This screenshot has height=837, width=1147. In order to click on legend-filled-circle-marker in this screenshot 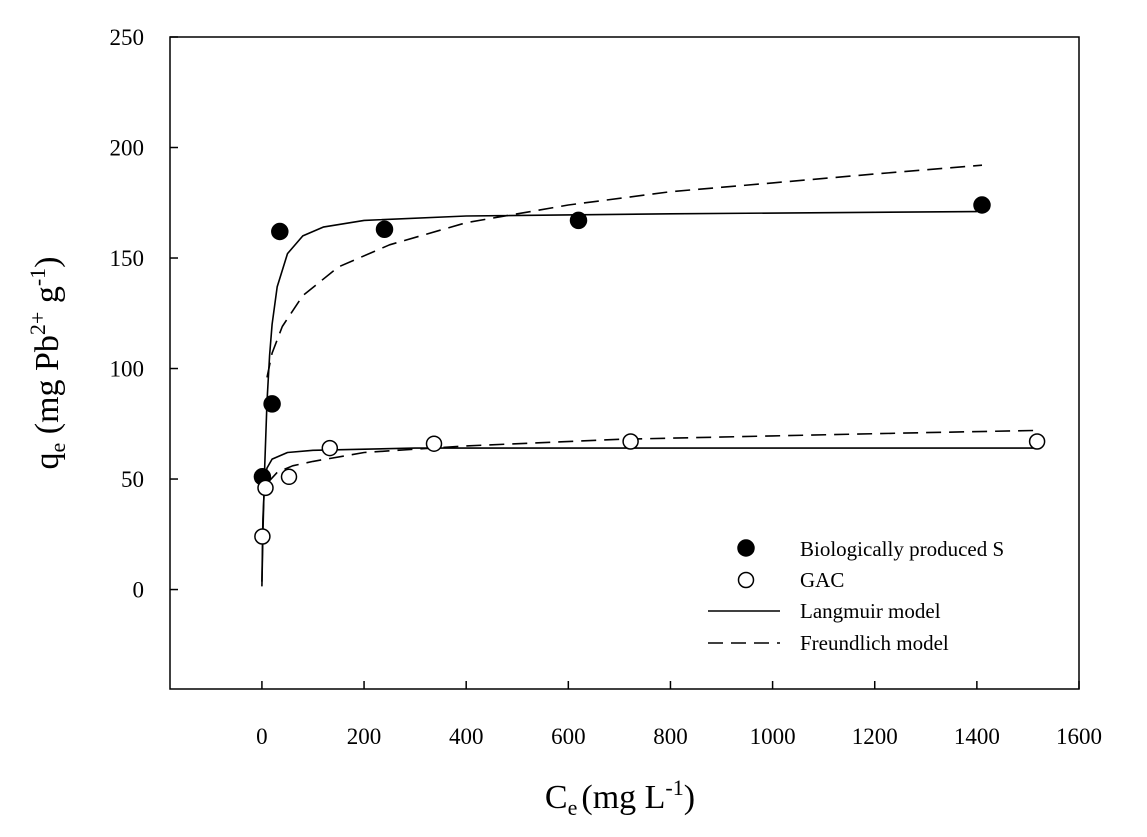, I will do `click(746, 548)`.